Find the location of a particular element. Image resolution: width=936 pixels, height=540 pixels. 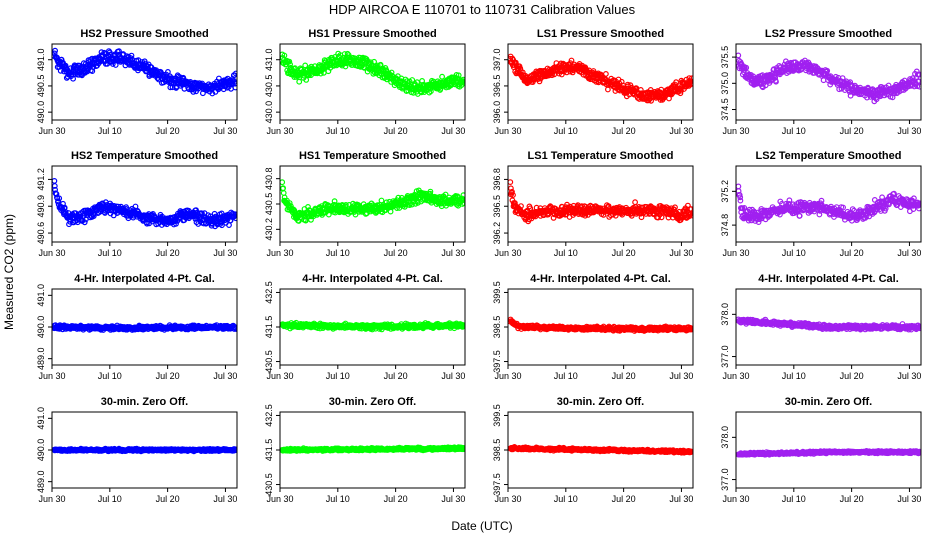

y-tick-label: 396.8 is located at coordinates (497, 179).